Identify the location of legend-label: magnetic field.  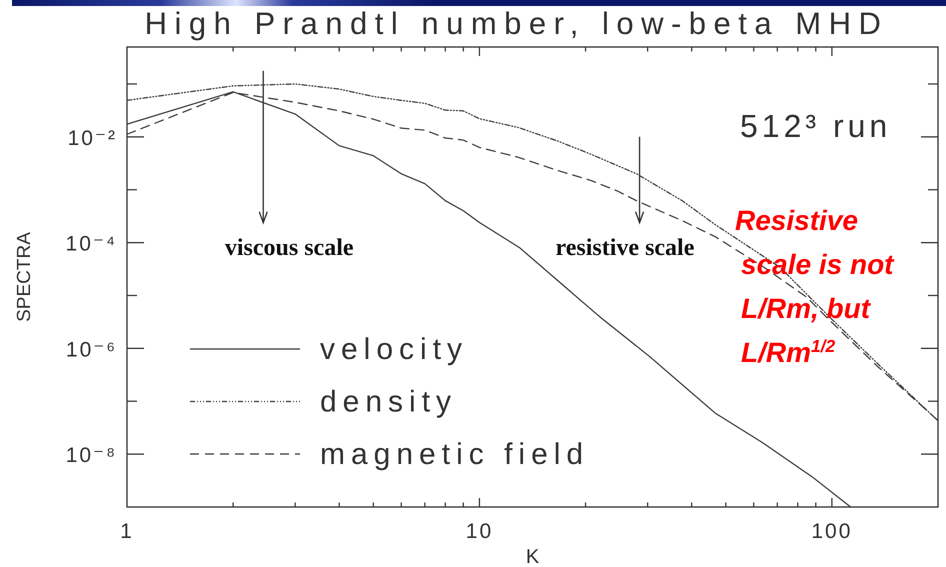
(455, 454).